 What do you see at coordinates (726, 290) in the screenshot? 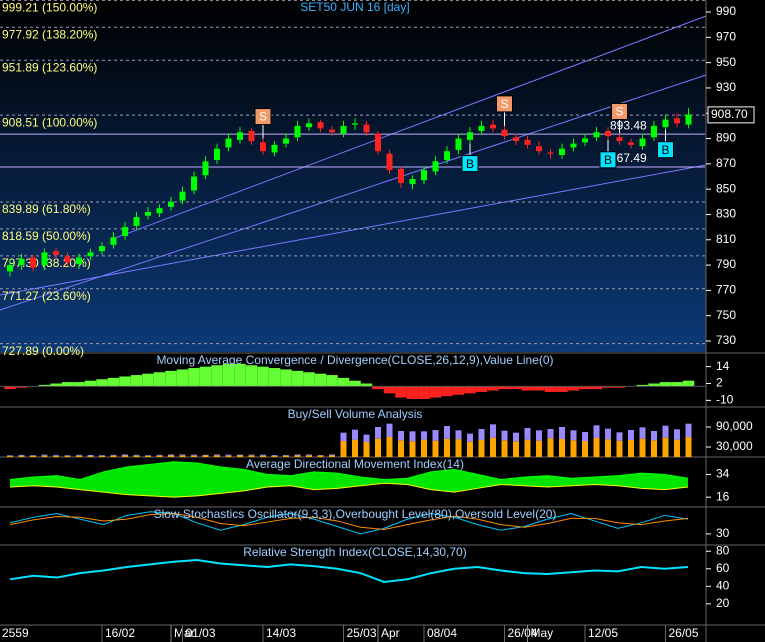
I see `y-tick-label: 770` at bounding box center [726, 290].